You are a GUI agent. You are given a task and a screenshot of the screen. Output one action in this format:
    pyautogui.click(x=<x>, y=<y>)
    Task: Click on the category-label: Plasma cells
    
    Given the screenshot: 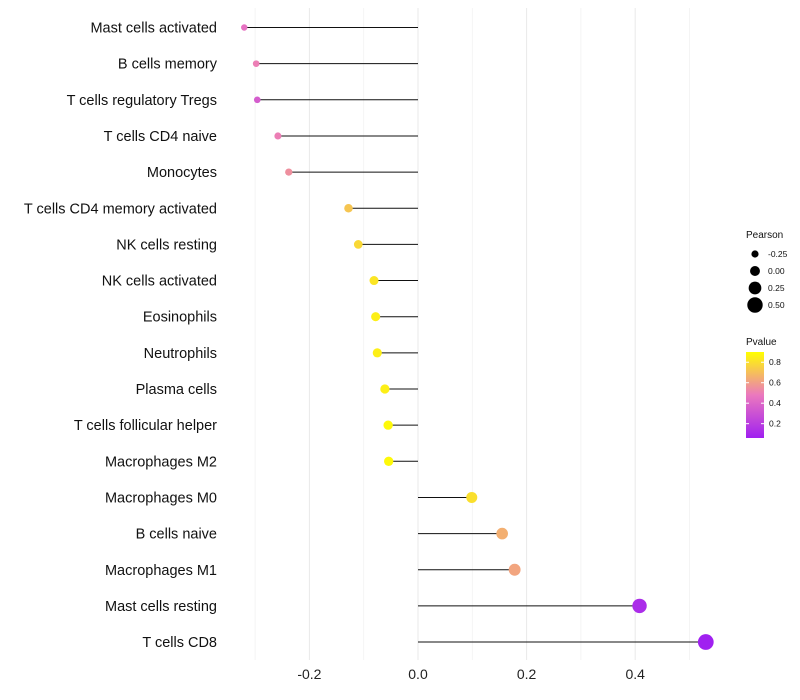 What is the action you would take?
    pyautogui.click(x=176, y=390)
    